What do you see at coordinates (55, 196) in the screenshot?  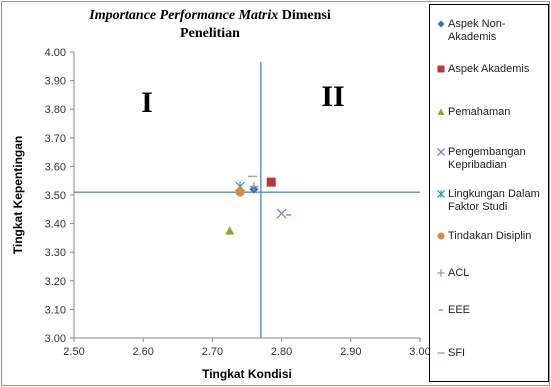 I see `y-tick-label: 3.50` at bounding box center [55, 196].